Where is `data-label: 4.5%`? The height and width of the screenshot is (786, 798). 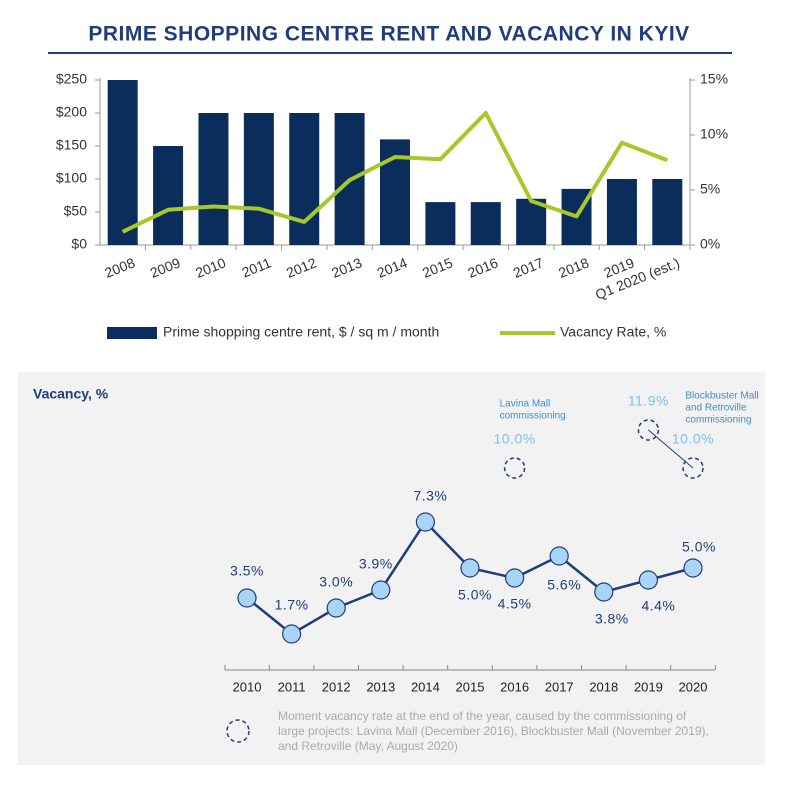
data-label: 4.5% is located at coordinates (515, 604).